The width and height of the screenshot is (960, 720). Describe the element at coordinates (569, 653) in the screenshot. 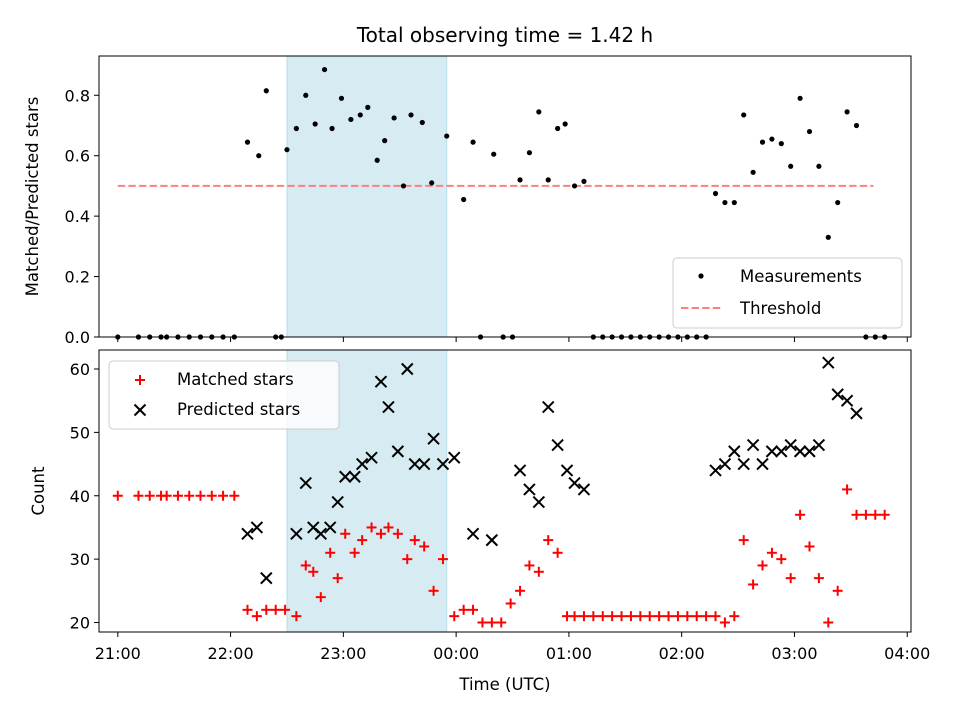

I see `x-tick-label: 01:00` at that location.